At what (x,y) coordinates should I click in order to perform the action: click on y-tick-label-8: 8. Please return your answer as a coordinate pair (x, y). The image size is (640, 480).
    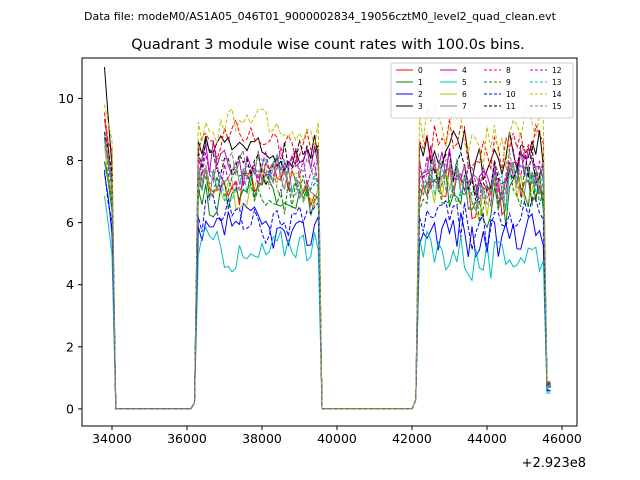
    Looking at the image, I should click on (70, 160).